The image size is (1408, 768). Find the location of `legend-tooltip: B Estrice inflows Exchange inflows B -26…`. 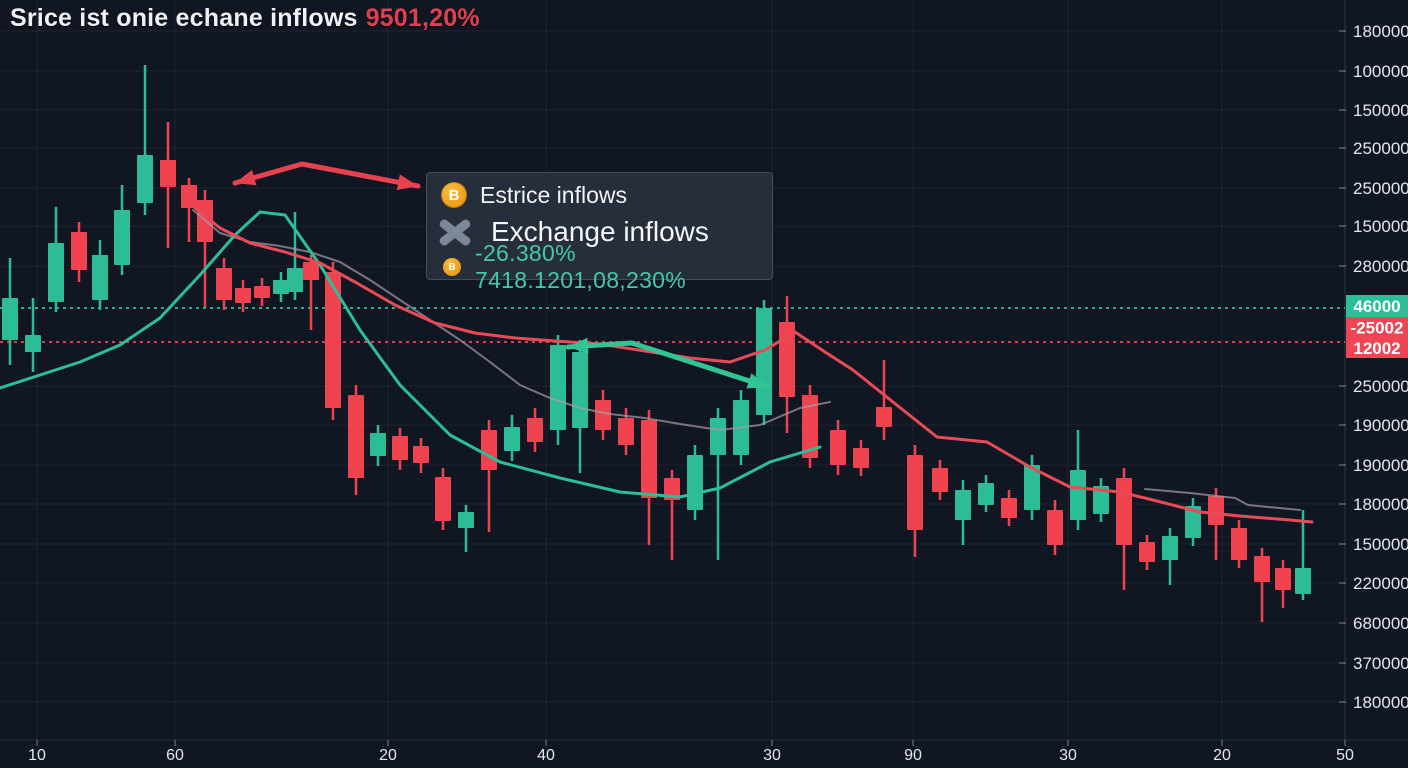

legend-tooltip: B Estrice inflows Exchange inflows B -26… is located at coordinates (599, 232).